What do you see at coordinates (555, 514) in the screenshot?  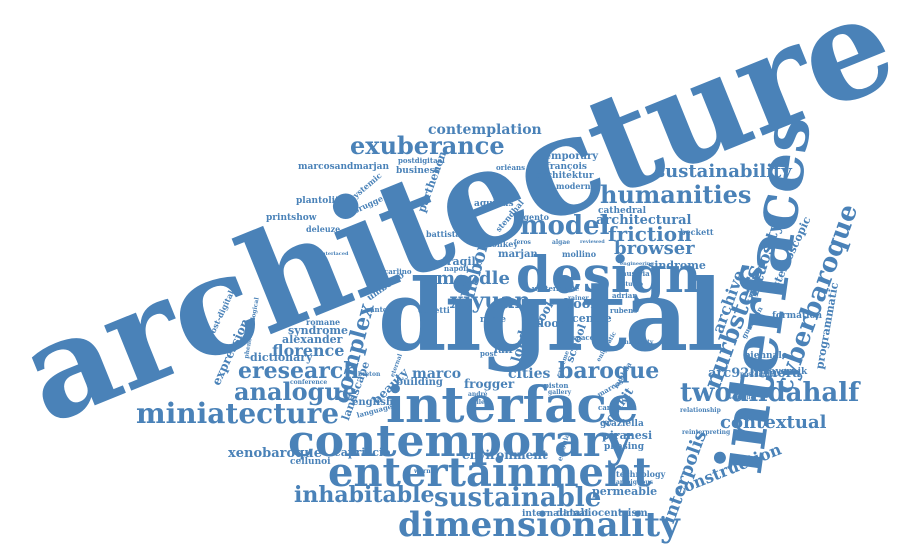 I see `word-international: international` at bounding box center [555, 514].